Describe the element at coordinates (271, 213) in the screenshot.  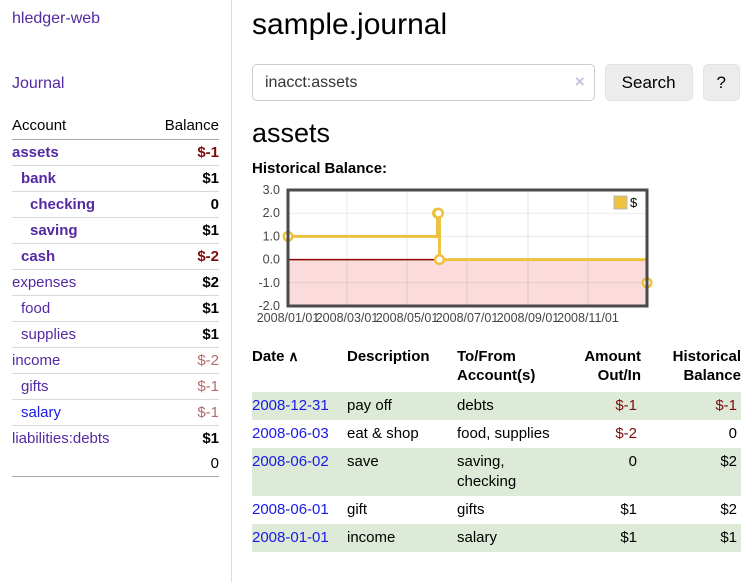
I see `y-axis-tick-label: 2.0` at that location.